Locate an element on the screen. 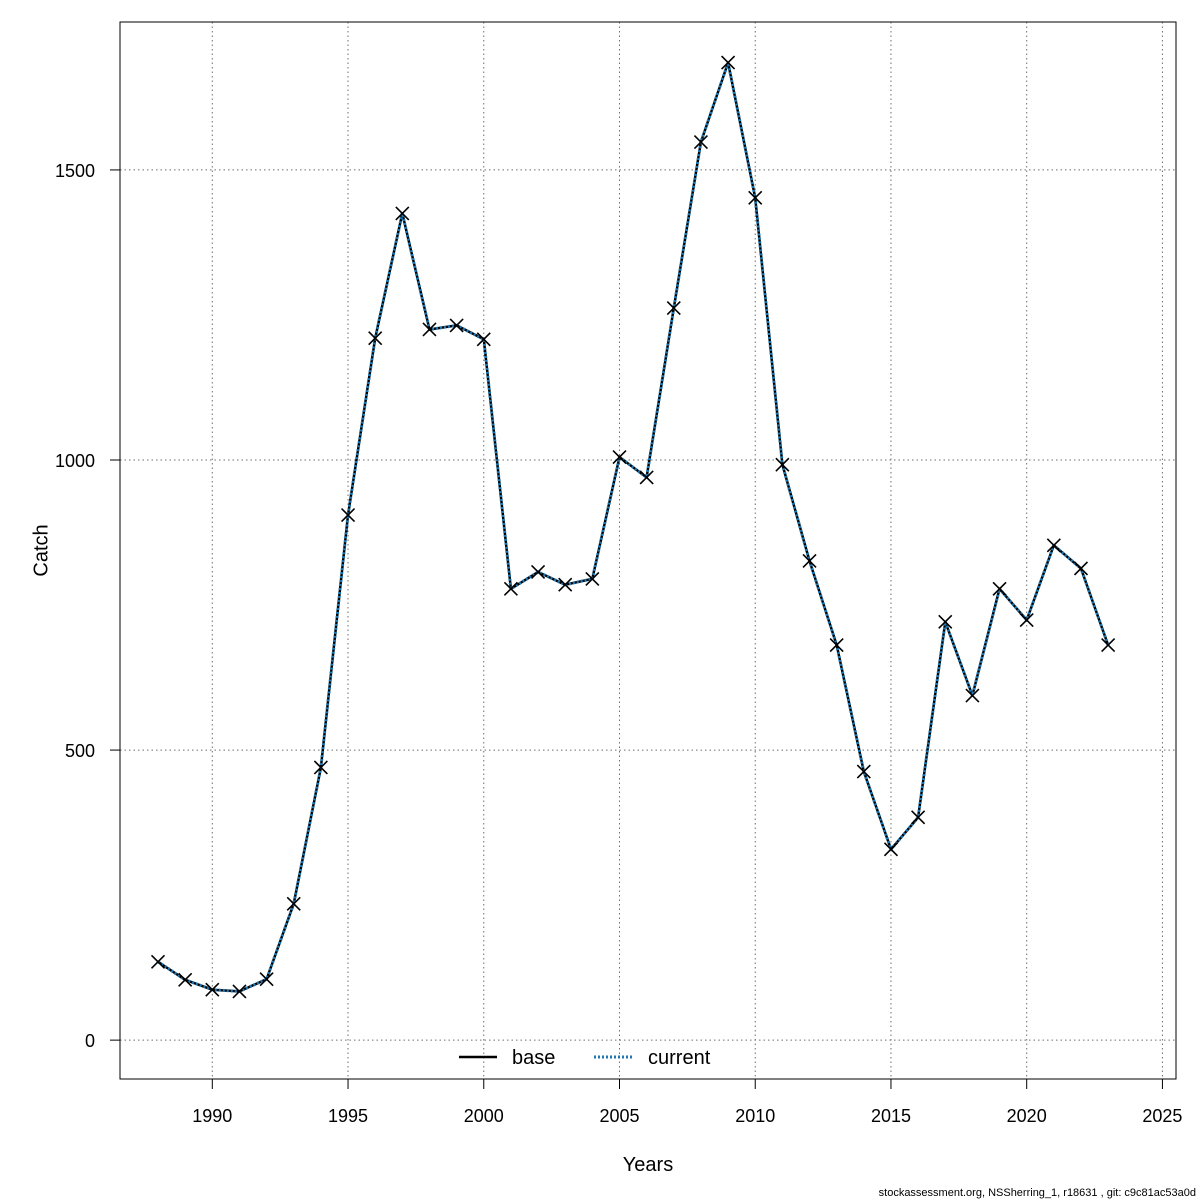 The height and width of the screenshot is (1200, 1200). y-tick-label: 1500 is located at coordinates (75, 171).